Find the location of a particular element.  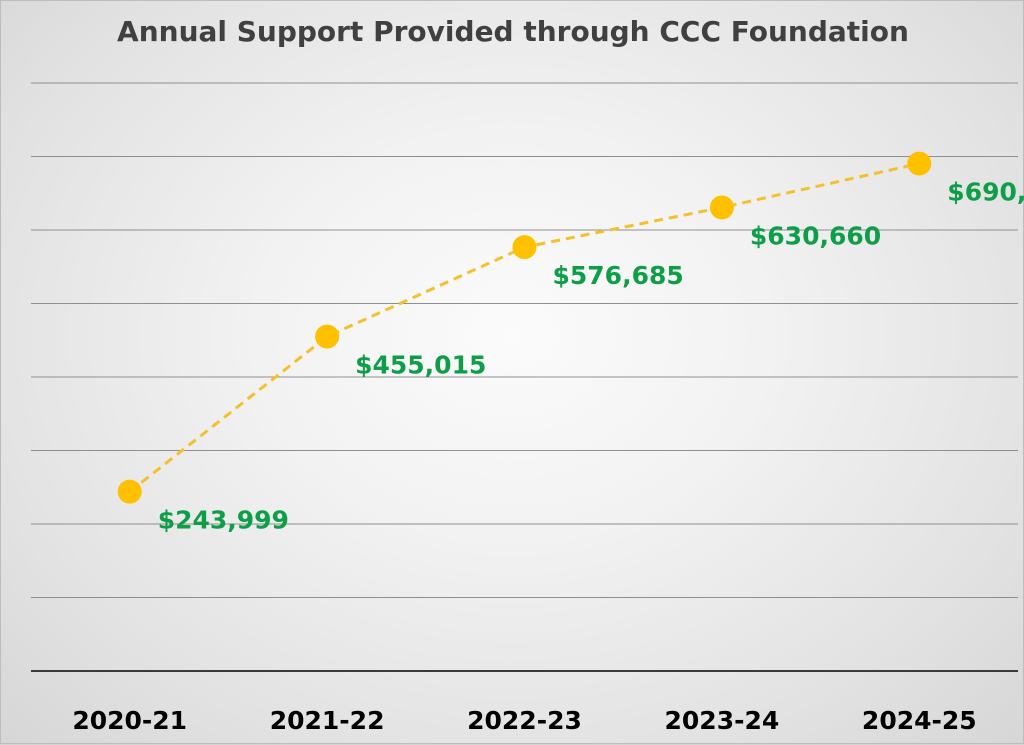

x-tick-label: 2021-22 is located at coordinates (327, 720).